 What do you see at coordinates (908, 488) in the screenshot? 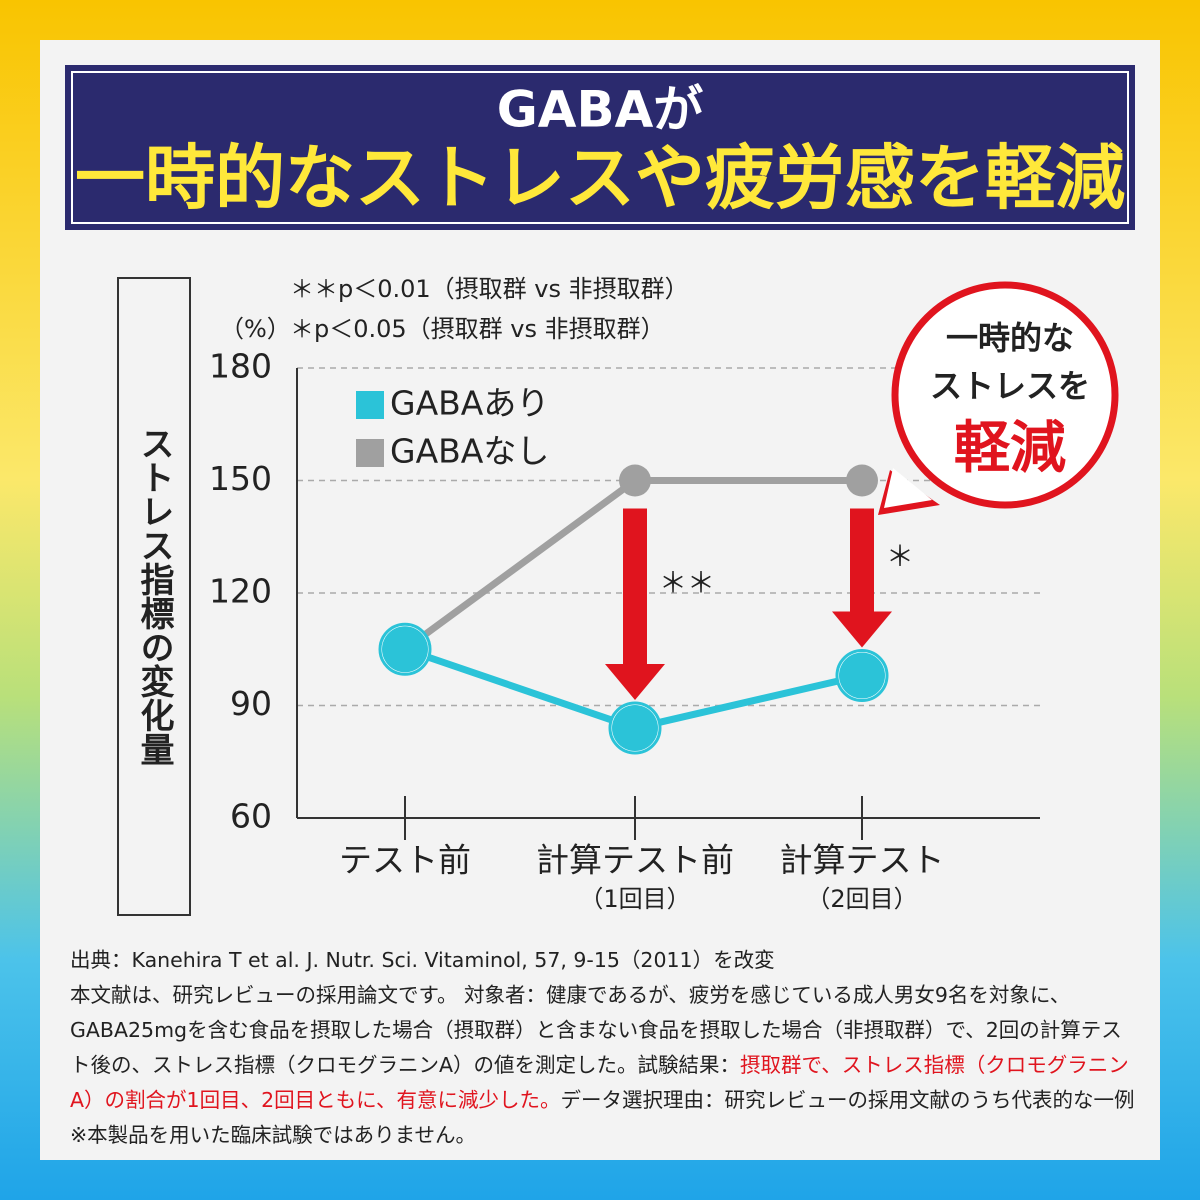
I see `callout-tail` at bounding box center [908, 488].